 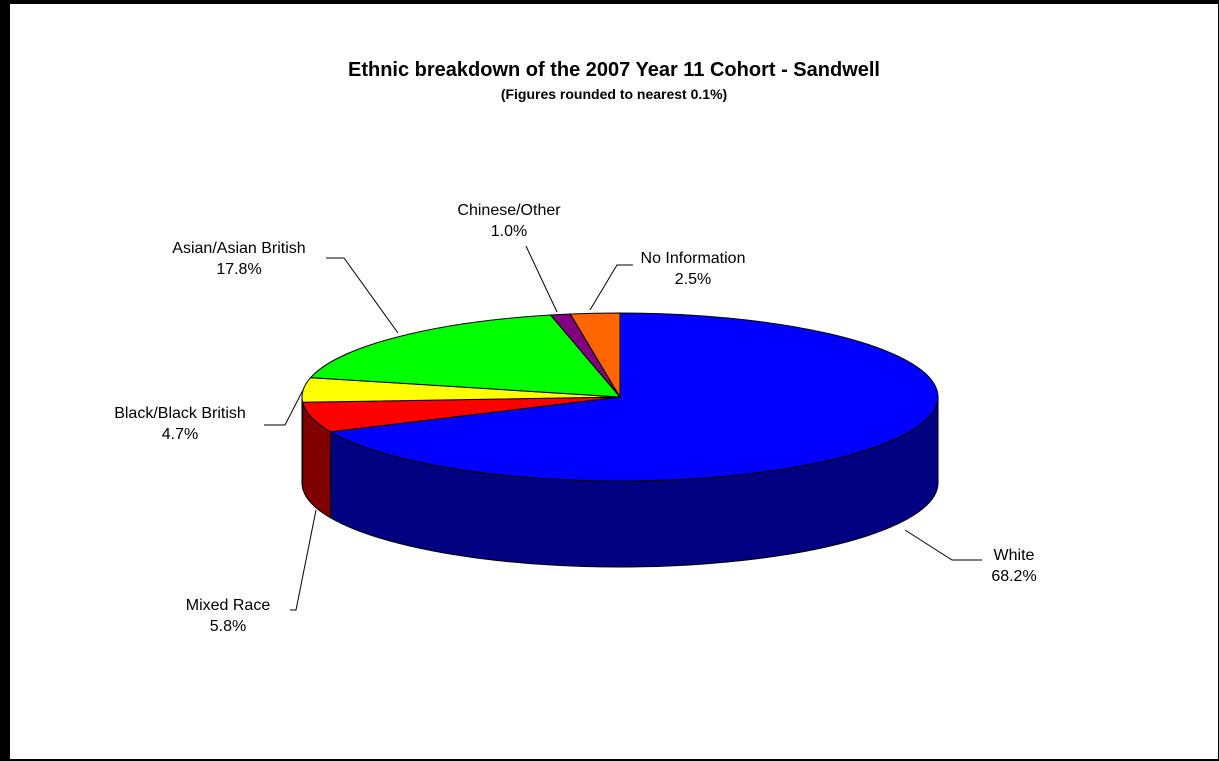 What do you see at coordinates (228, 626) in the screenshot?
I see `slice-value-mixed-race: 5.8%` at bounding box center [228, 626].